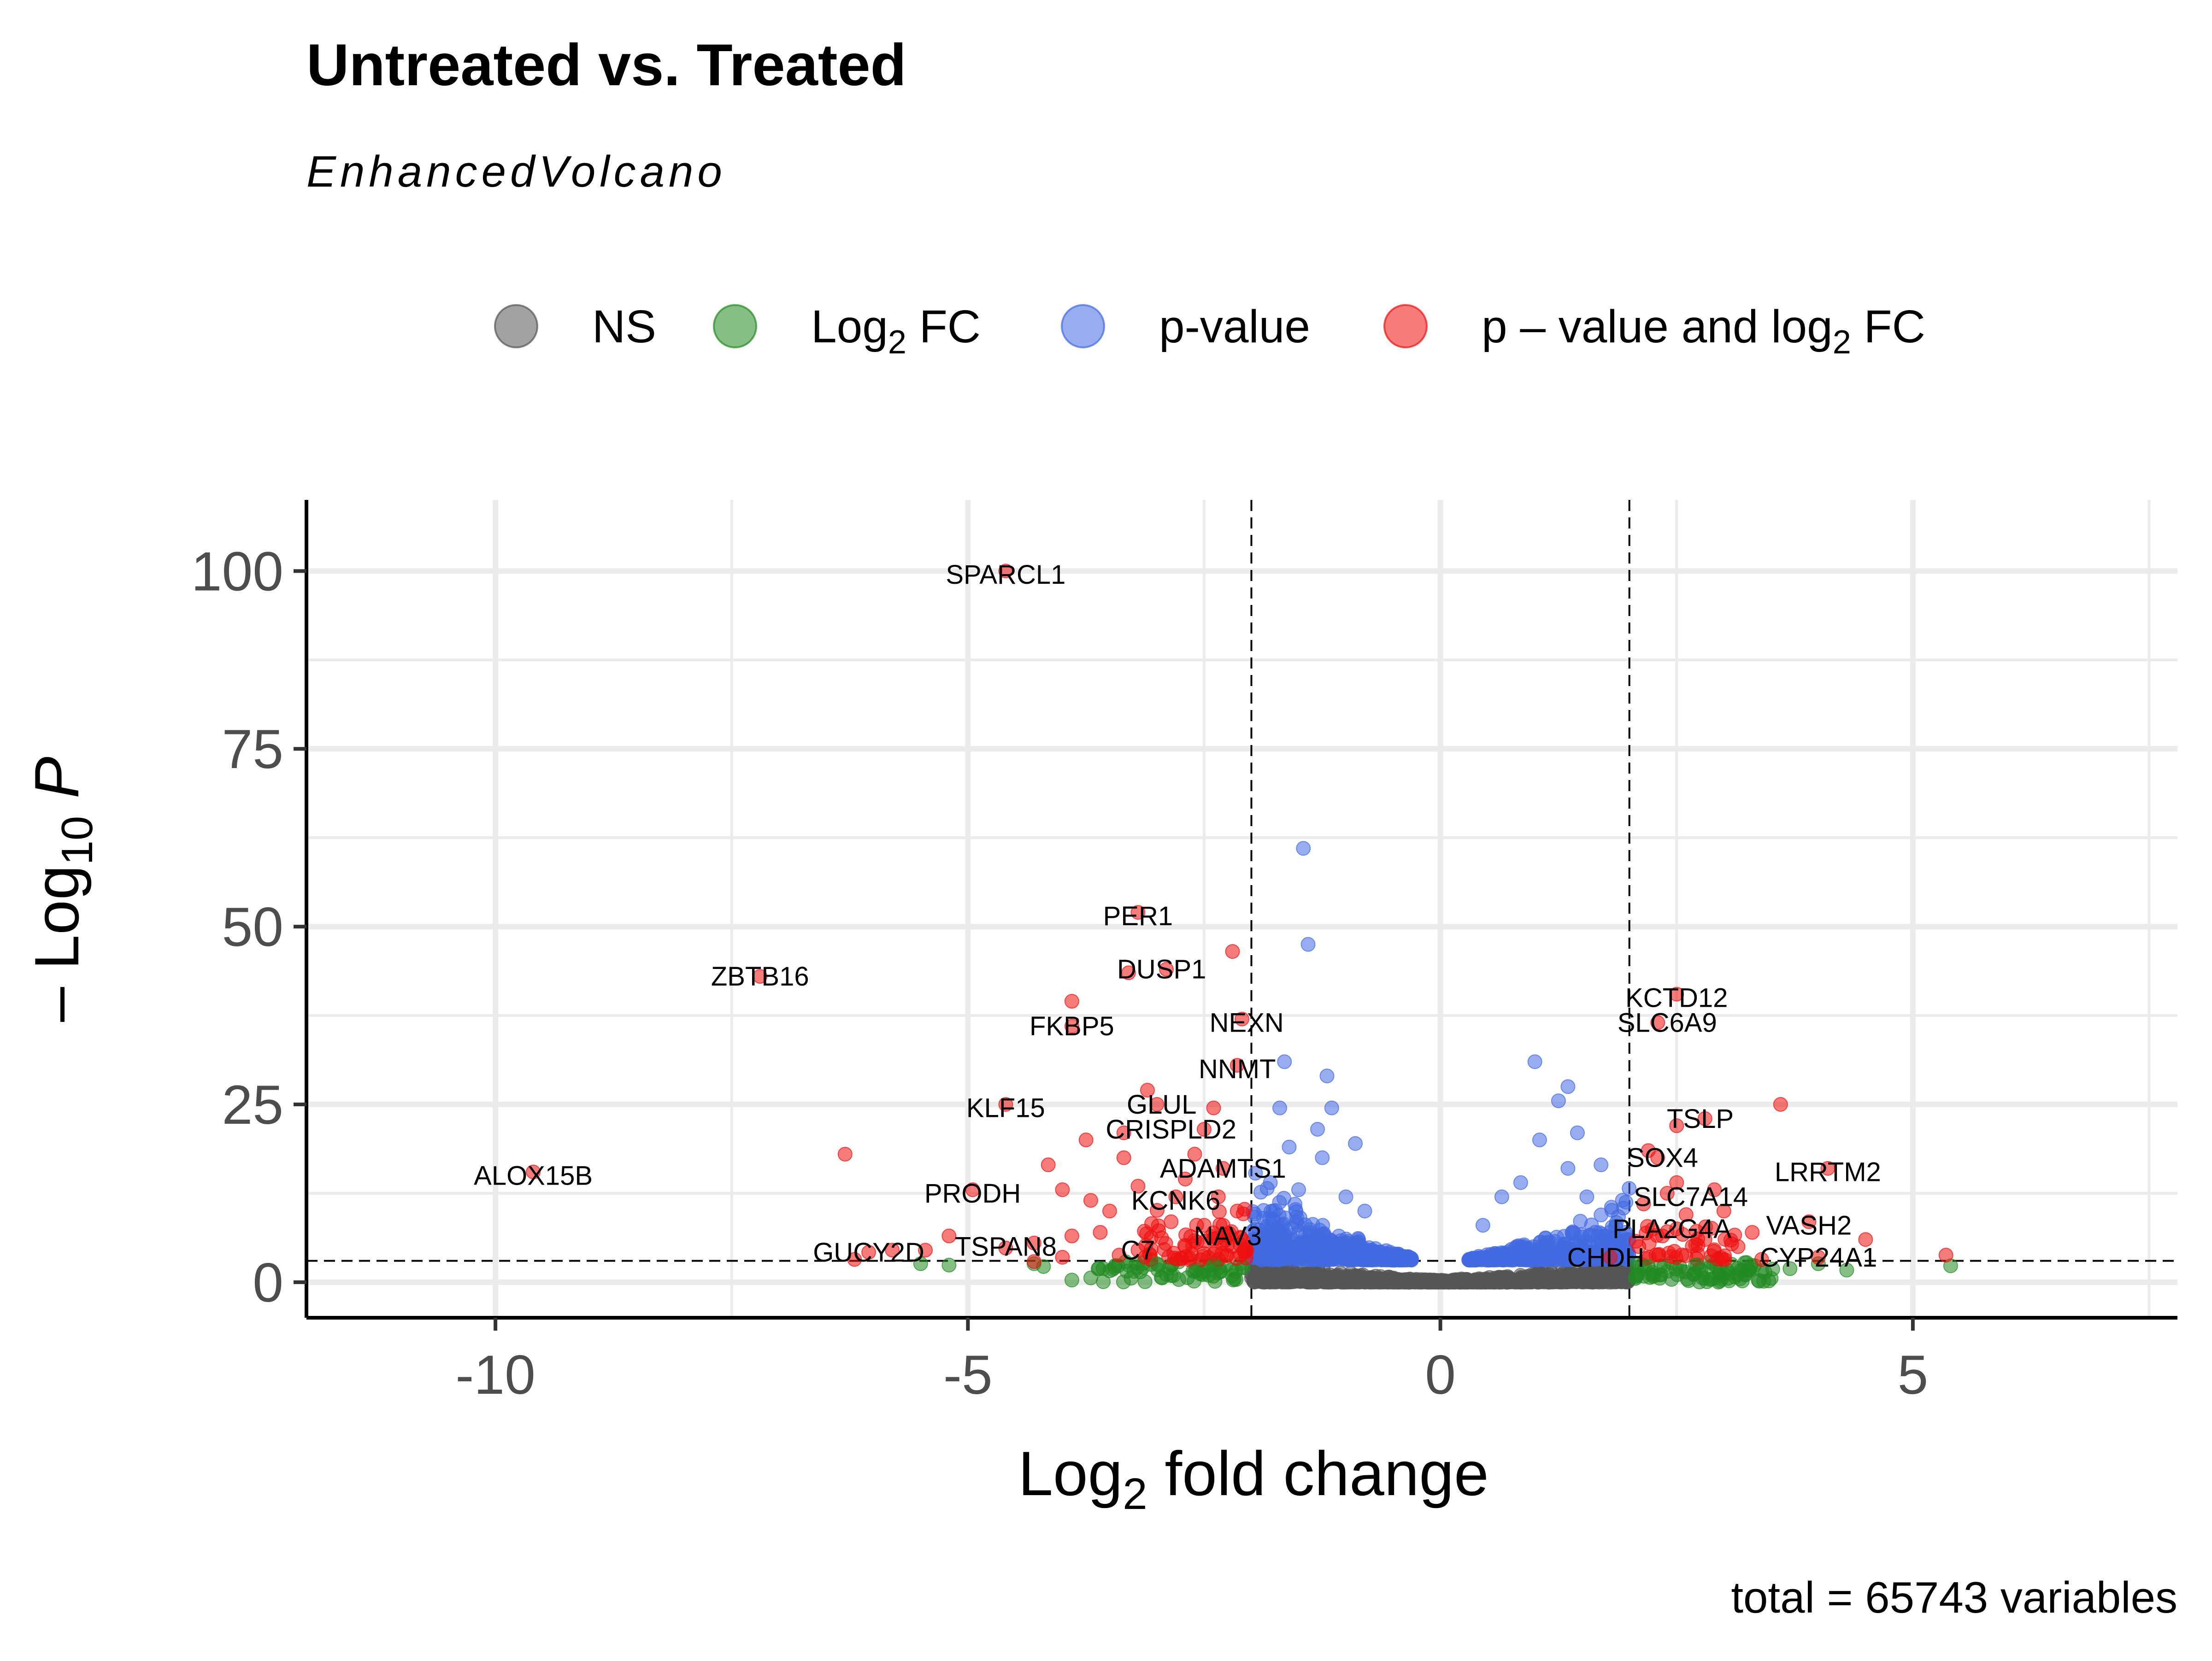 The image size is (2212, 1661). What do you see at coordinates (1138, 1250) in the screenshot?
I see `gene-label: C7` at bounding box center [1138, 1250].